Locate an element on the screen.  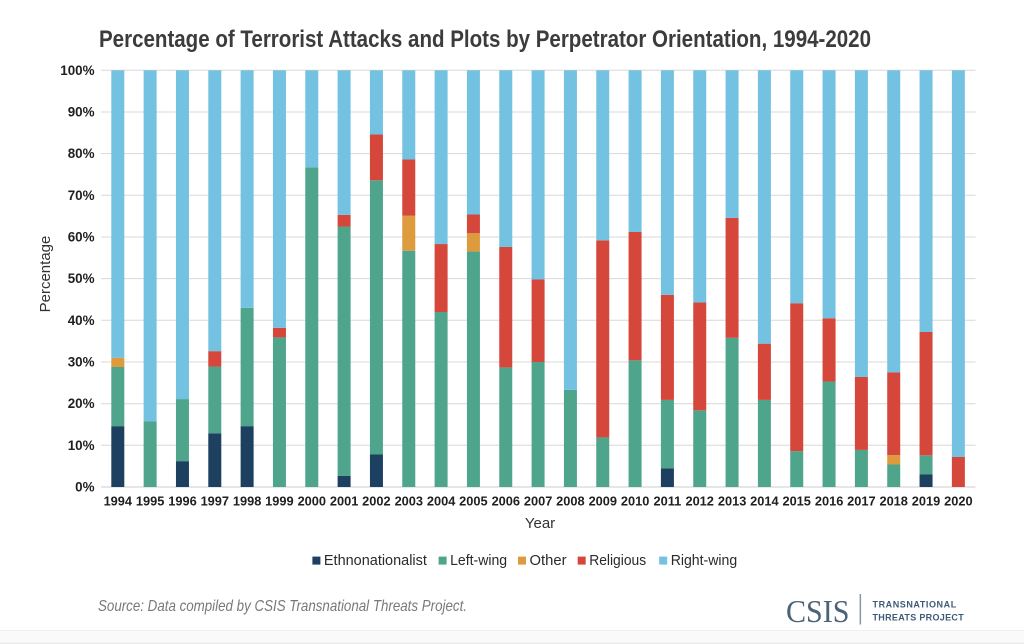
svg-text: 1999 is located at coordinates (279, 501).